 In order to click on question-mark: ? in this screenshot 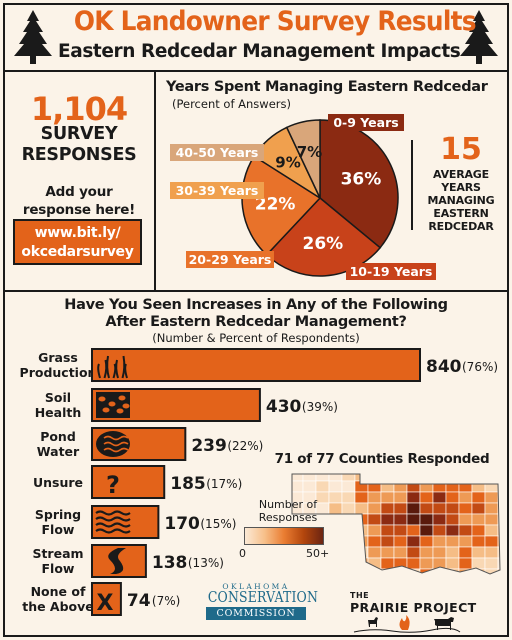, I will do `click(113, 485)`.